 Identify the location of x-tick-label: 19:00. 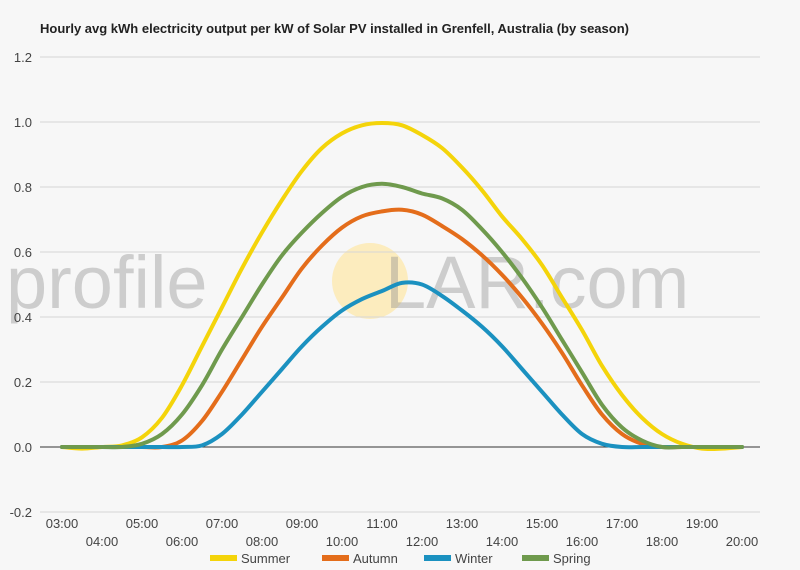
(702, 523).